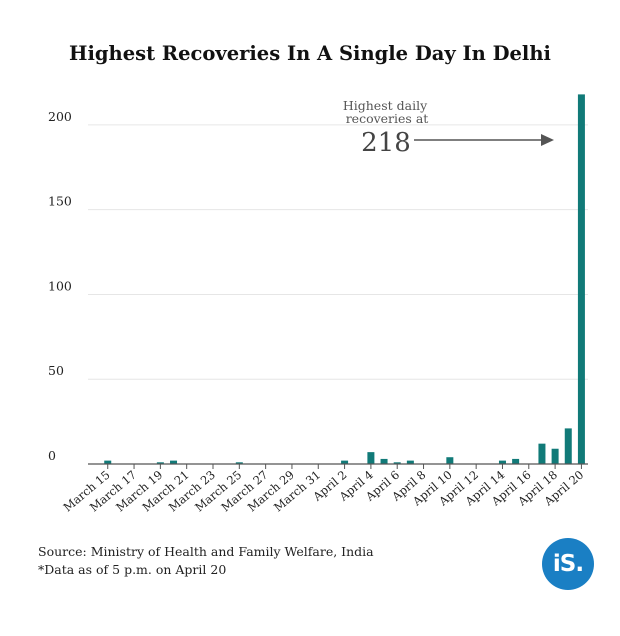 The height and width of the screenshot is (636, 620). I want to click on annotation-value: 218, so click(386, 143).